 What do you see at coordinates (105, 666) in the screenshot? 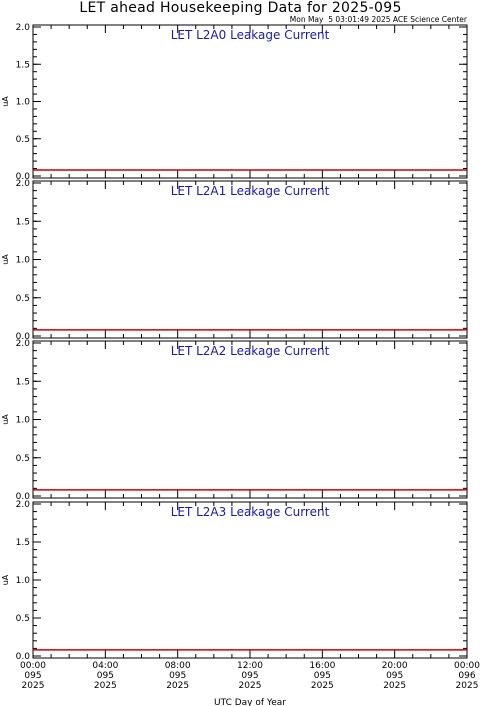
I see `x-tick-label-time: 04:00` at bounding box center [105, 666].